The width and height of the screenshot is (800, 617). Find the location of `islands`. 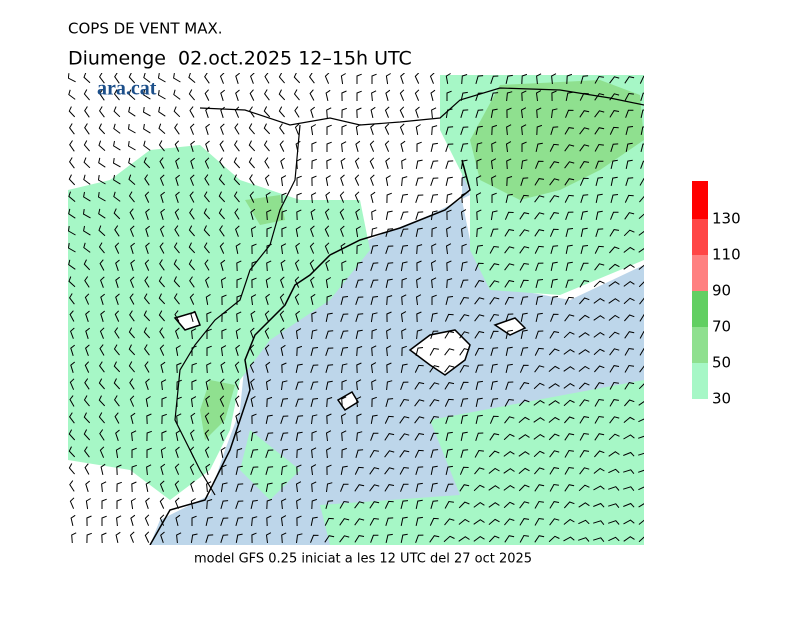

islands is located at coordinates (350, 361).